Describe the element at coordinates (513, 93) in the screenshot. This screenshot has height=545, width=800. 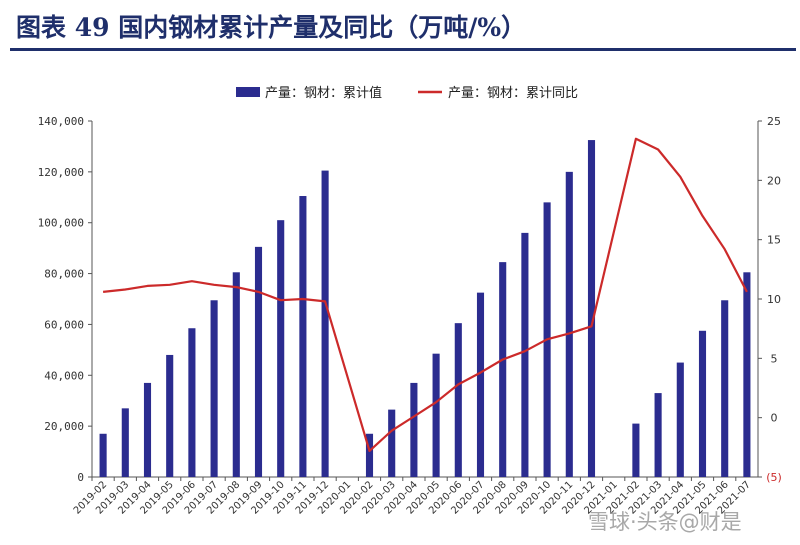
I see `legend-label-line: 产量：钢材：累计同比` at that location.